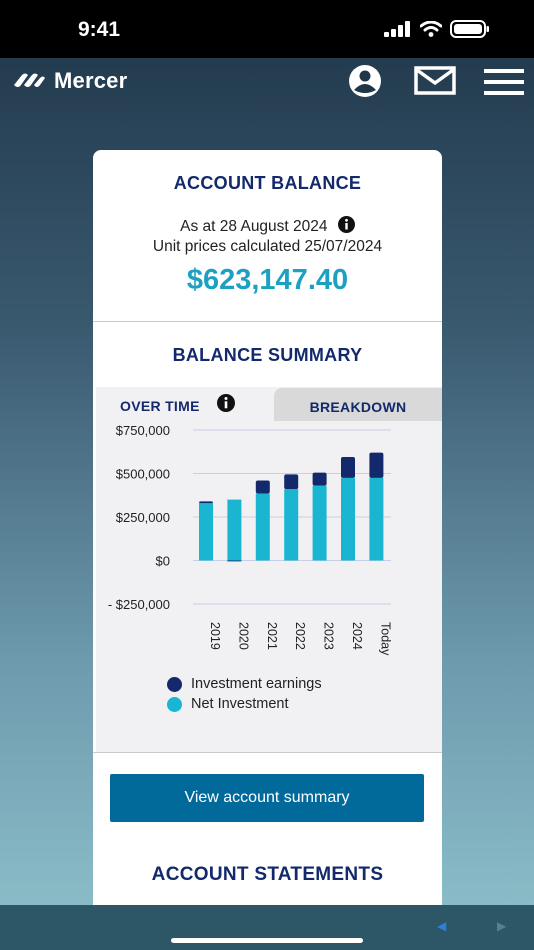 This screenshot has height=950, width=534. What do you see at coordinates (267, 83) in the screenshot?
I see `app-header: Mercer` at bounding box center [267, 83].